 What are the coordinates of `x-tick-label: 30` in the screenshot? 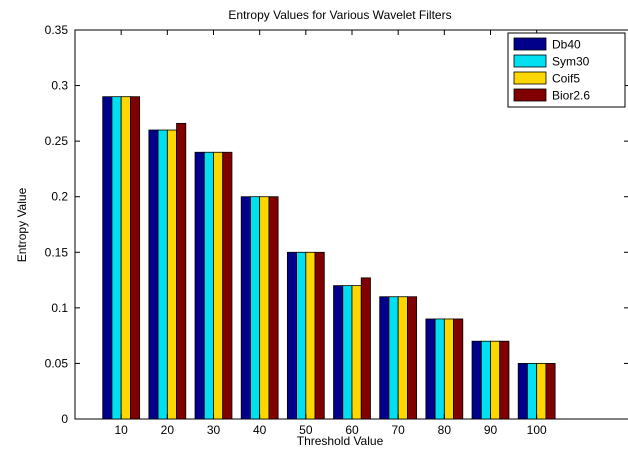 It's located at (214, 430).